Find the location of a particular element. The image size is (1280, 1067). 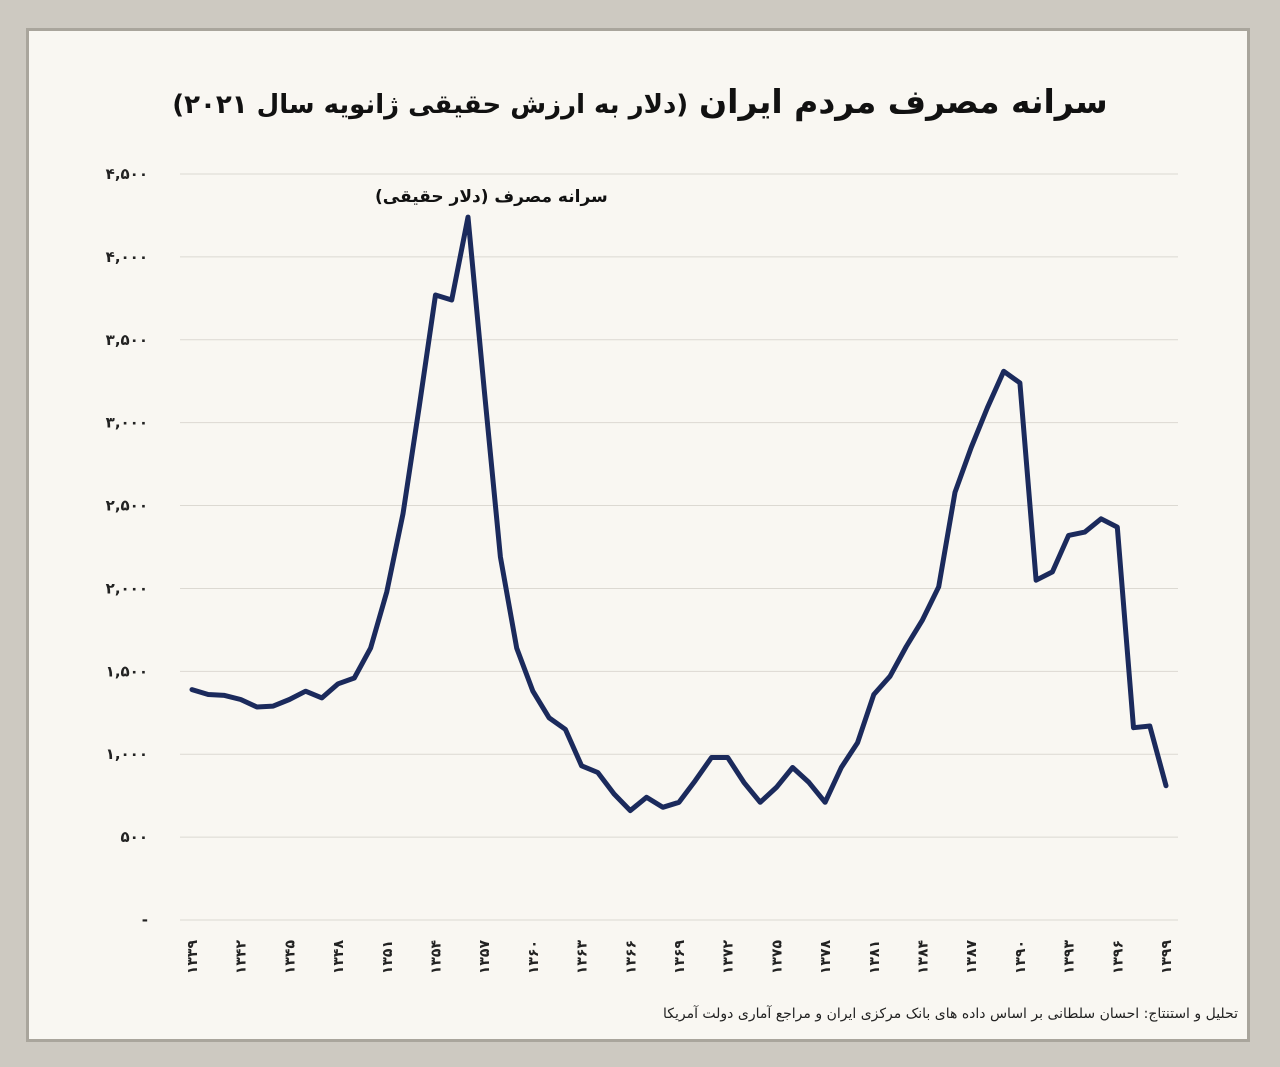

x-tick-label: ۱۳۷۵ is located at coordinates (777, 957).